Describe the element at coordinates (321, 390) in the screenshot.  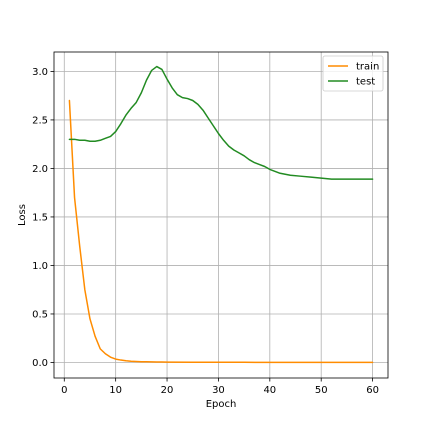
I see `x-tick-label: 50` at that location.